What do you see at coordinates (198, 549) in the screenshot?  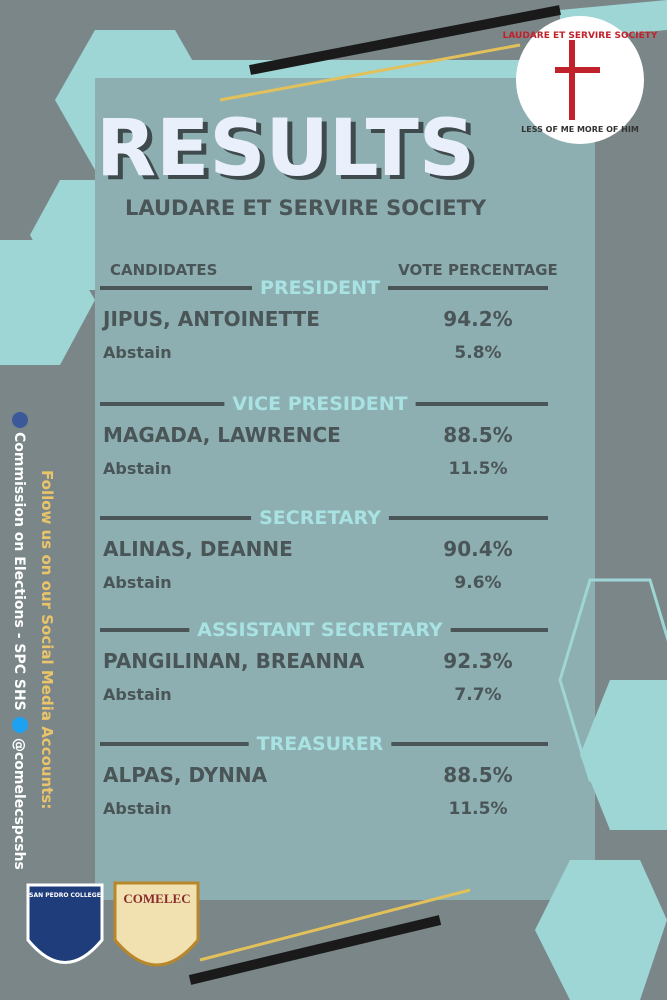 I see `candidate-name: ALINAS, DEANNE` at bounding box center [198, 549].